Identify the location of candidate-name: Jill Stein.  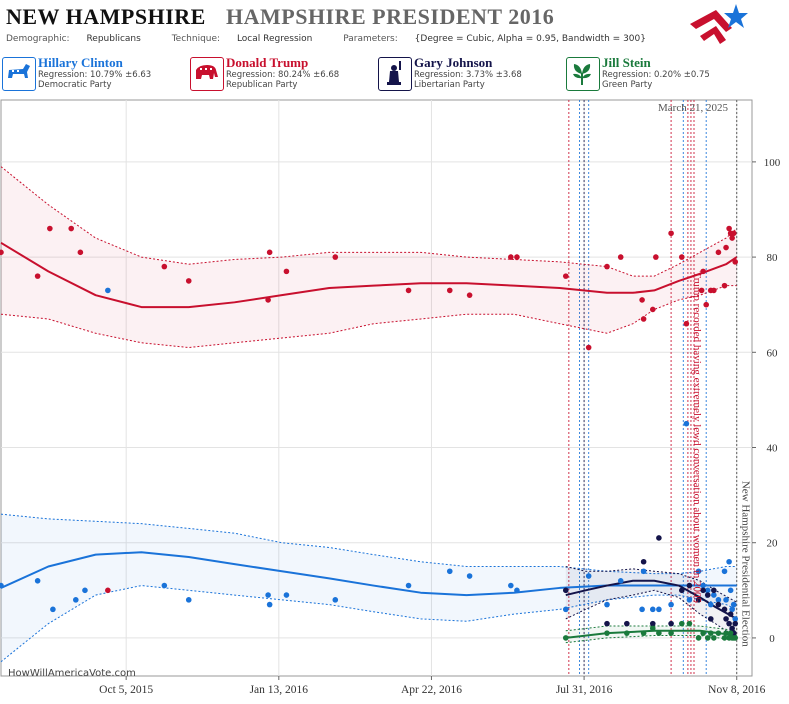
(626, 62).